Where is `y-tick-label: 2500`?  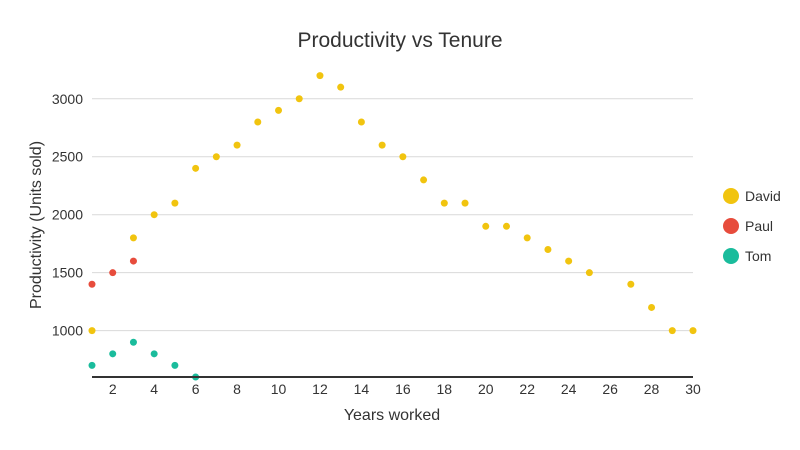 y-tick-label: 2500 is located at coordinates (67, 157).